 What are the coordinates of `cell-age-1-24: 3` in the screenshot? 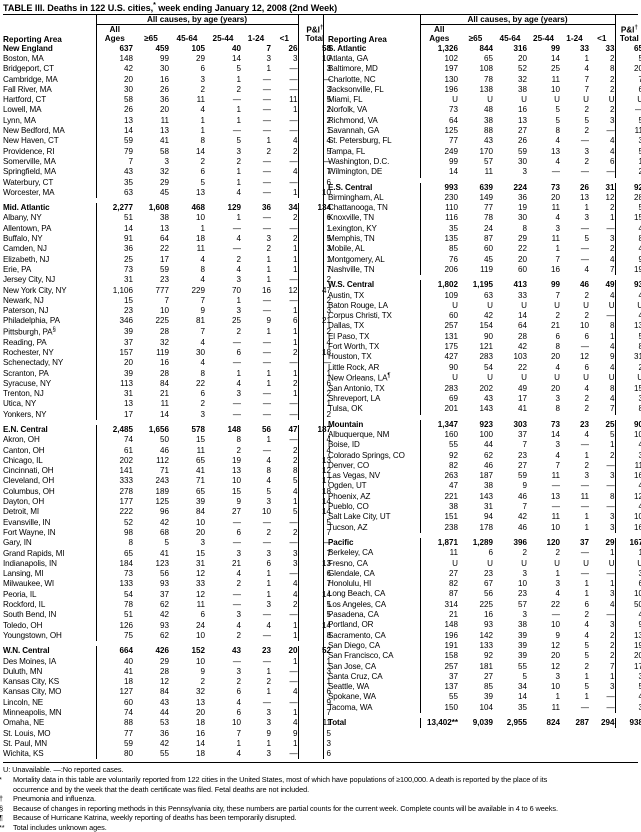 It's located at (586, 151).